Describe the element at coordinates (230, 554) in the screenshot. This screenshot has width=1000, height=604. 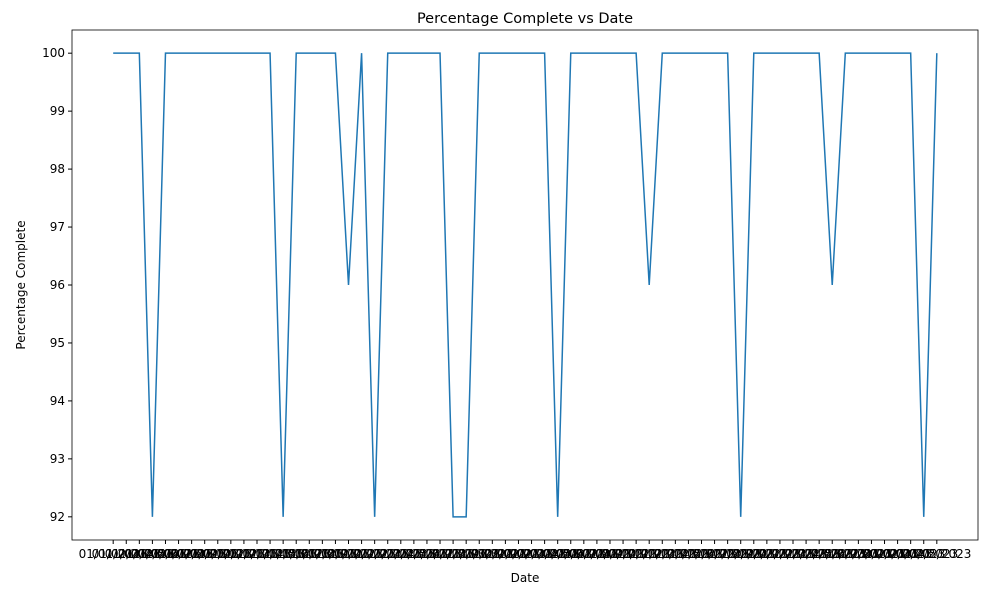
I see `x-tick-label: 01/10/2023` at that location.